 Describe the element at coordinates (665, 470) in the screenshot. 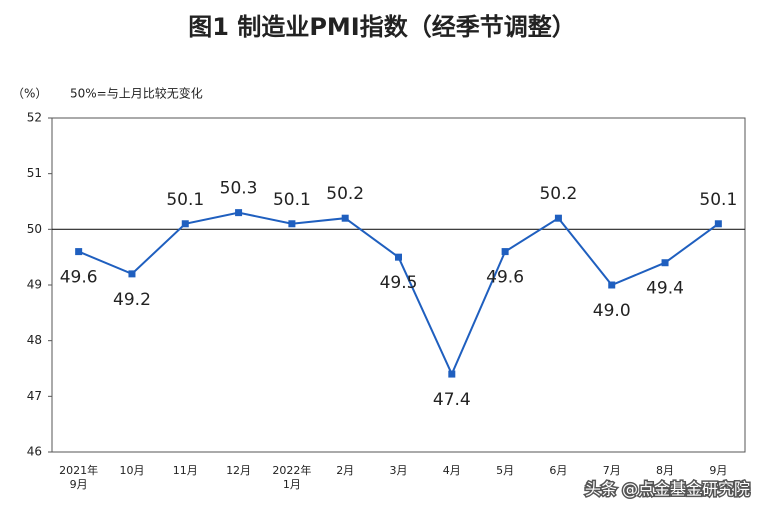

I see `x-tick-label: 8月` at that location.